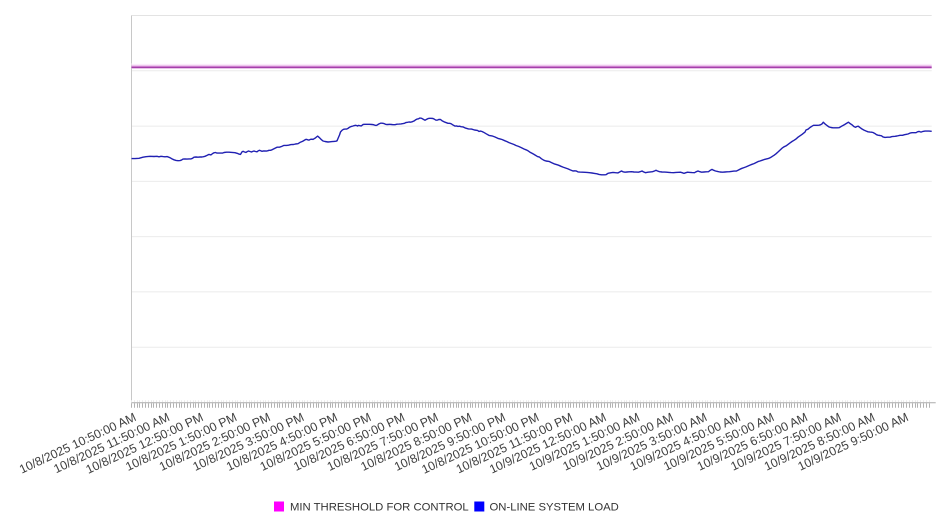  What do you see at coordinates (554, 508) in the screenshot?
I see `svg-text: ON-LINE SYSTEM LOAD` at bounding box center [554, 508].